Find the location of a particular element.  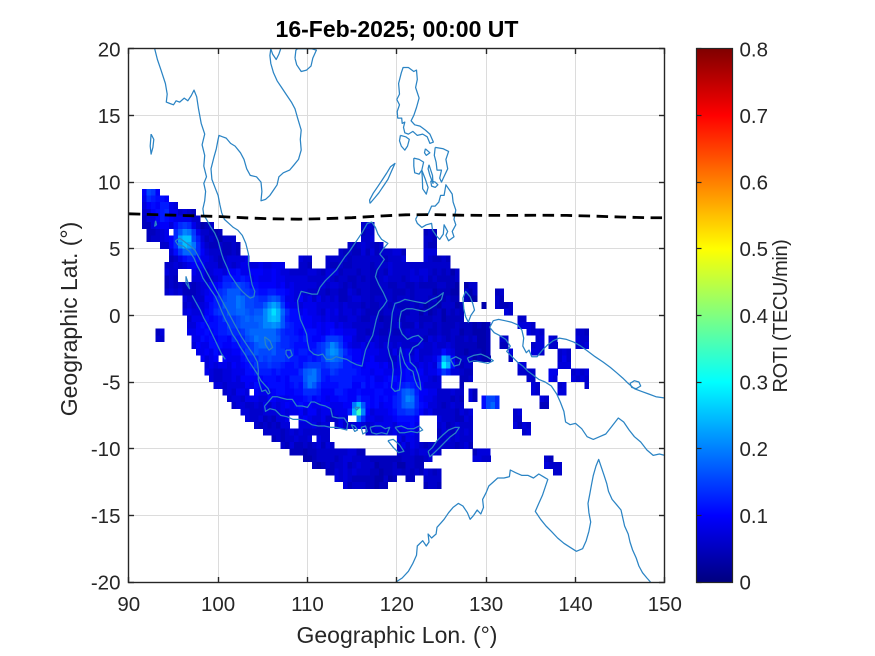

svg-text: 0.2 is located at coordinates (754, 449).